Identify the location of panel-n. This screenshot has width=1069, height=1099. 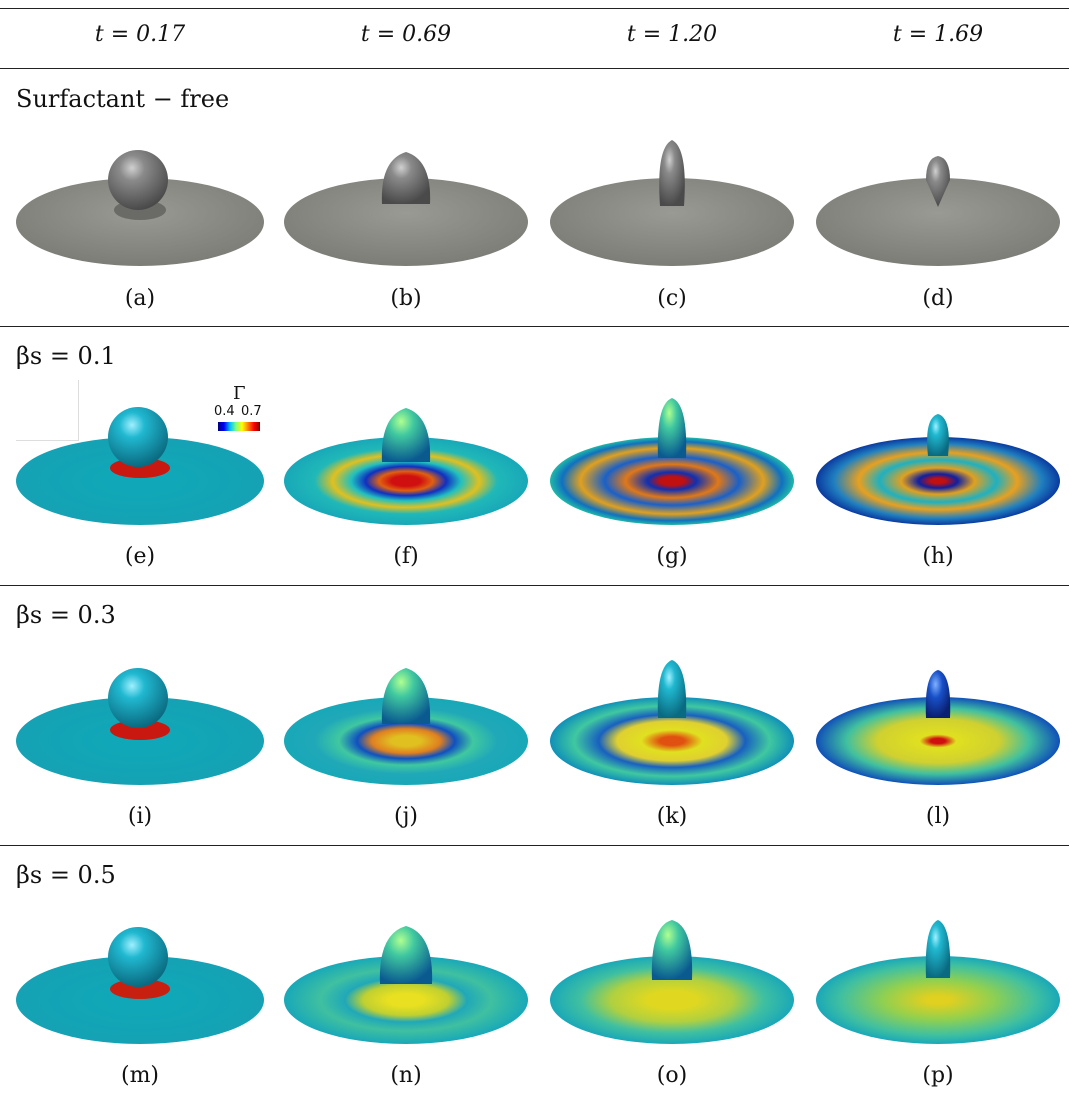
(406, 985).